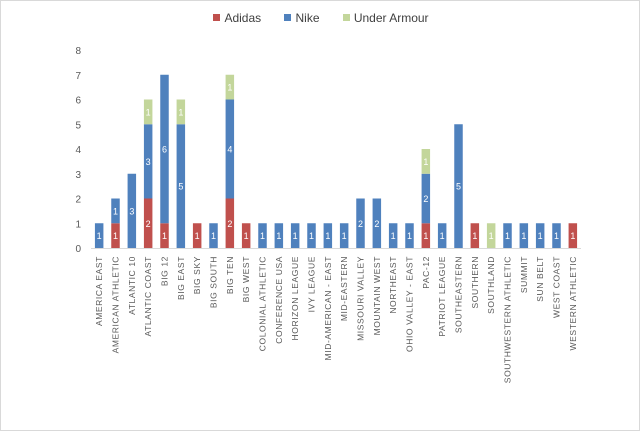 Image resolution: width=640 pixels, height=432 pixels. What do you see at coordinates (246, 279) in the screenshot?
I see `category-label: BIG WEST` at bounding box center [246, 279].